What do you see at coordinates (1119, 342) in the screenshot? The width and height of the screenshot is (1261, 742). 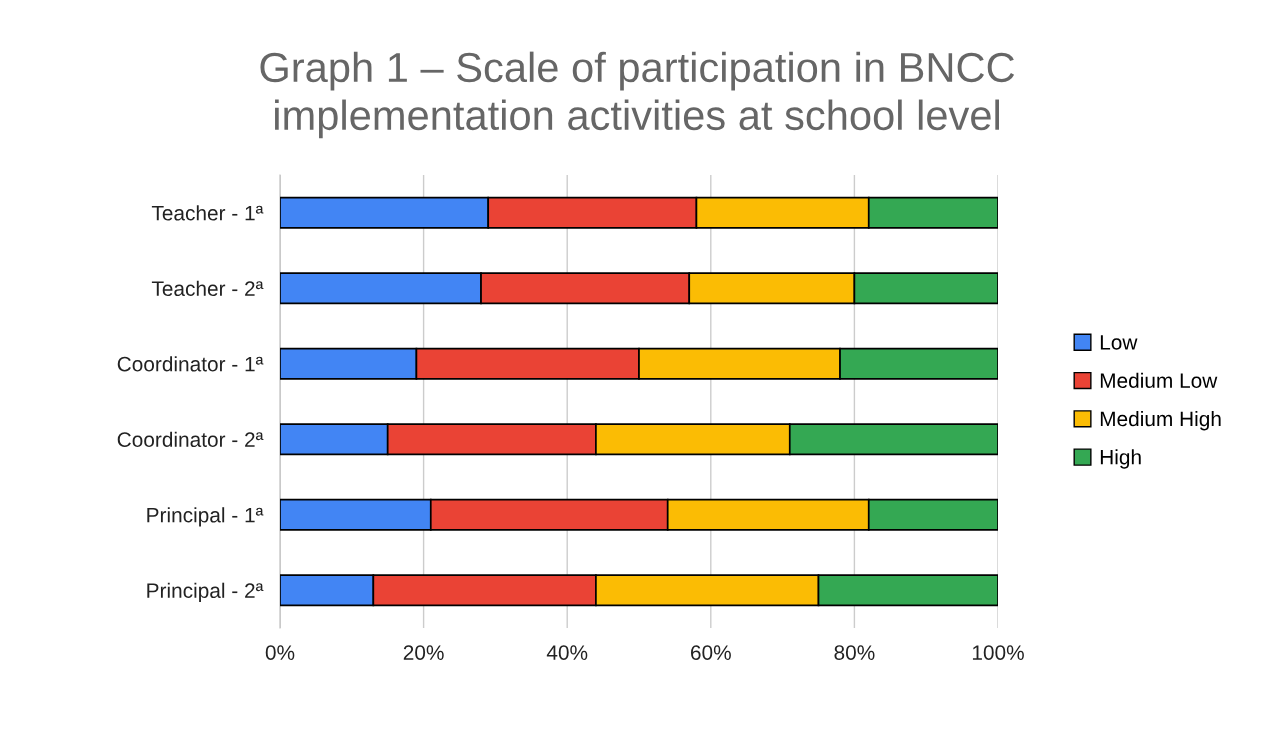 I see `legend-label: Low` at bounding box center [1119, 342].